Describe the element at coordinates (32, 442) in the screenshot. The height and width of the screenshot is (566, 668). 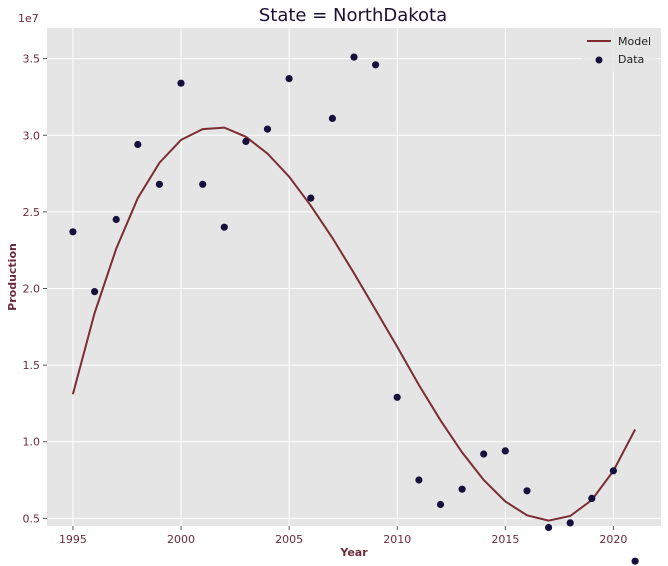
I see `y-tick-label: 1.0` at that location.